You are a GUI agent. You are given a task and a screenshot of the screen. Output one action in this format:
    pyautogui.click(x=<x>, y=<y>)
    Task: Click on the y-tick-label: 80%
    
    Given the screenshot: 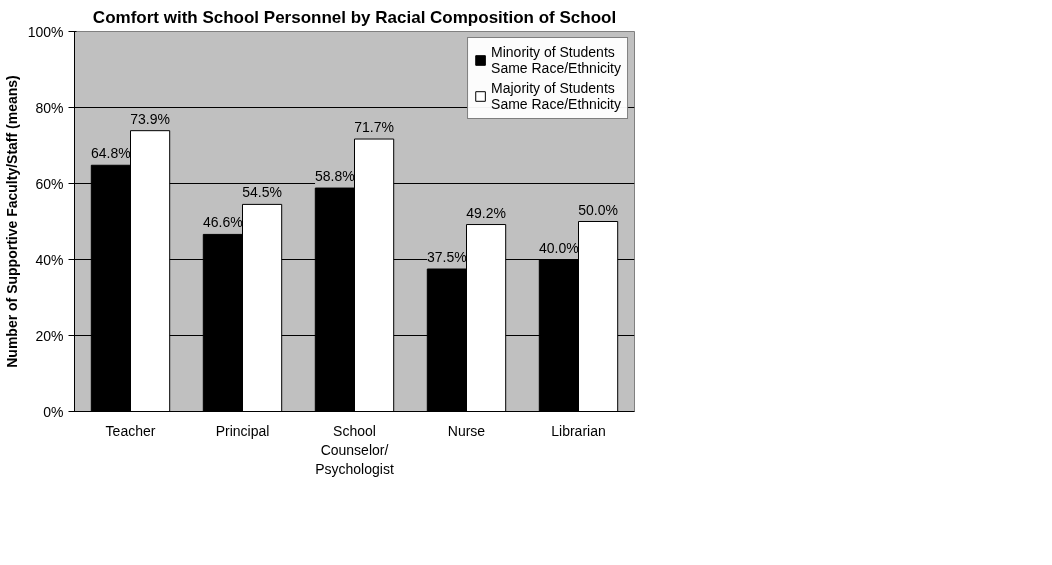 What is the action you would take?
    pyautogui.click(x=49, y=107)
    